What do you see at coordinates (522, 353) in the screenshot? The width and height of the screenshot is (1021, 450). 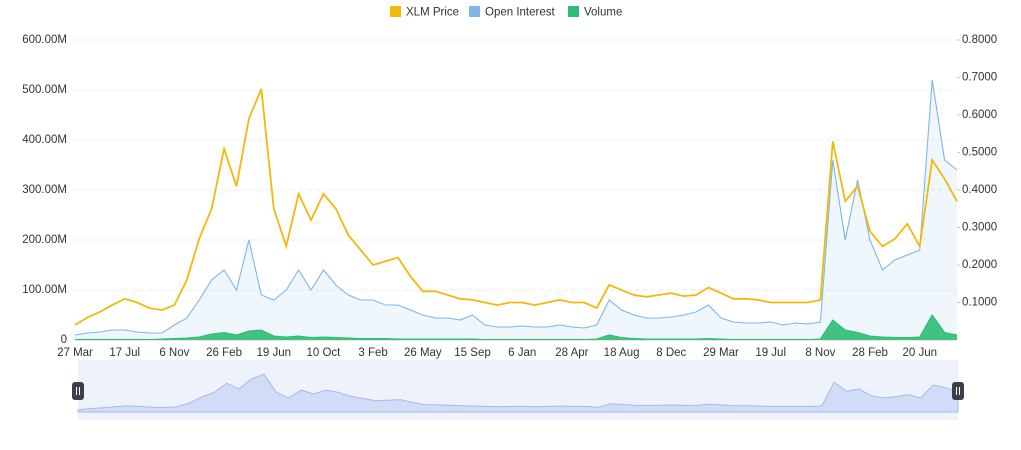 I see `x-tick-label: 6 Jan` at bounding box center [522, 353].